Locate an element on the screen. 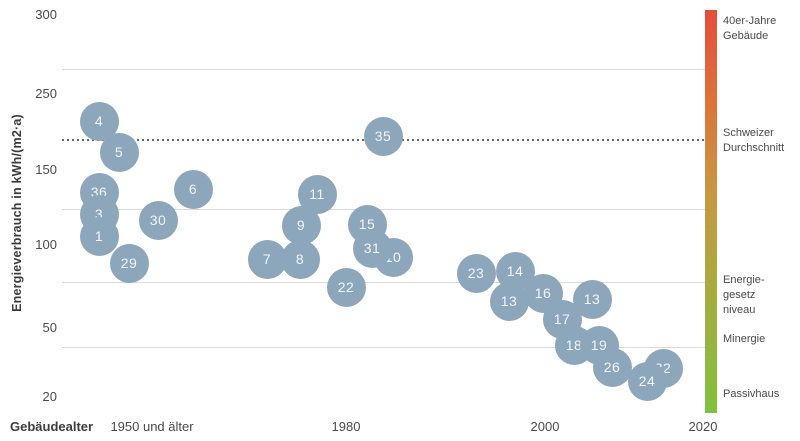 The image size is (800, 441). scale-label-schweizer-durchschnitt: Schweizer Durchschnitt is located at coordinates (754, 140).